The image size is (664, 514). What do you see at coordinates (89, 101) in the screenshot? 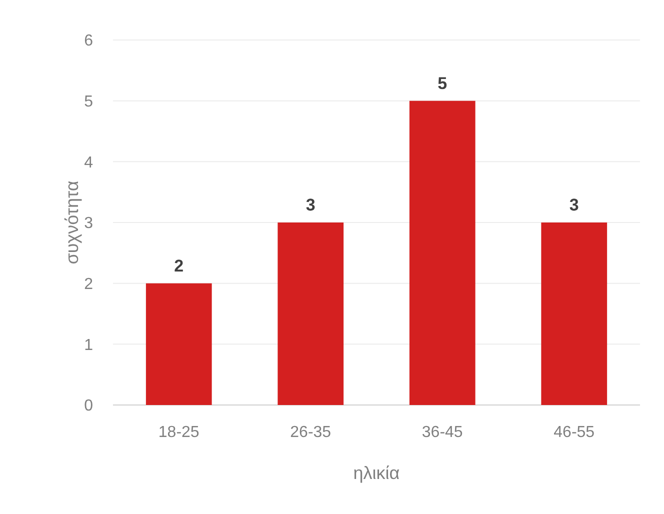
I see `y-tick-label: 5` at bounding box center [89, 101].